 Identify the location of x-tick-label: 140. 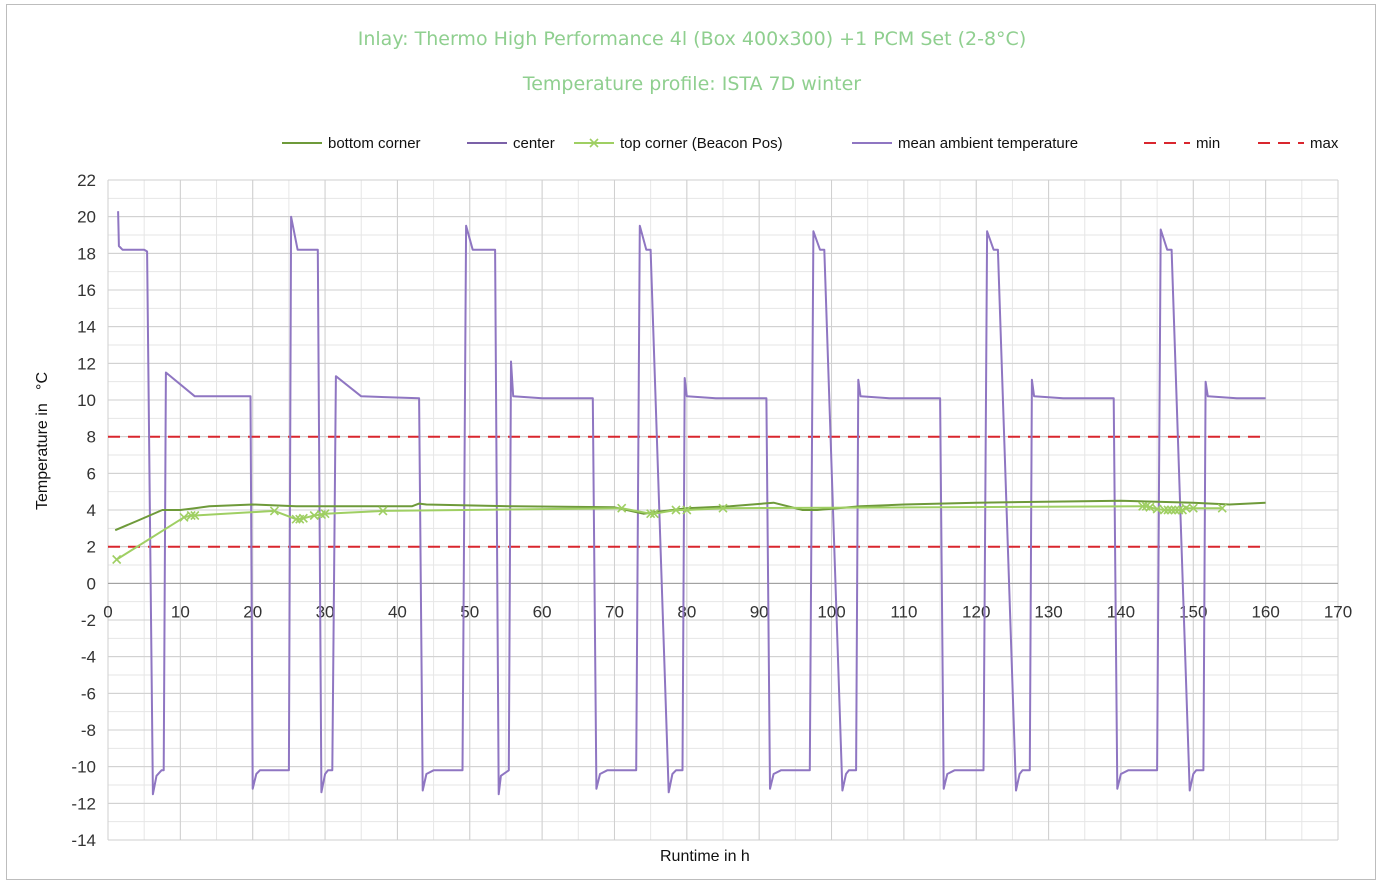
(1121, 611).